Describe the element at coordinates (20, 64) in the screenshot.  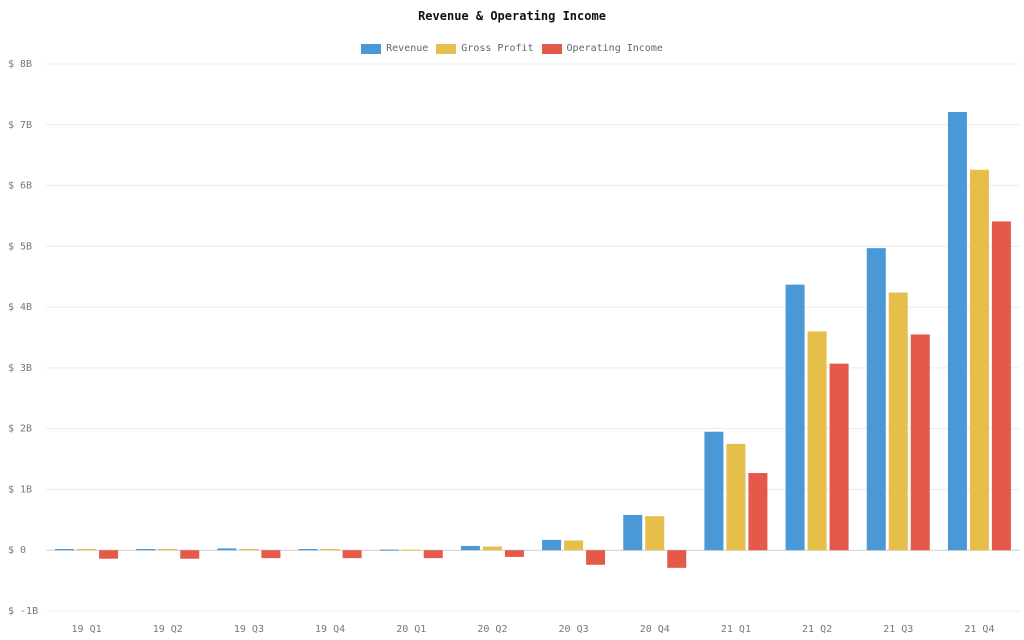
I see `y-tick-label: $ 8B` at that location.